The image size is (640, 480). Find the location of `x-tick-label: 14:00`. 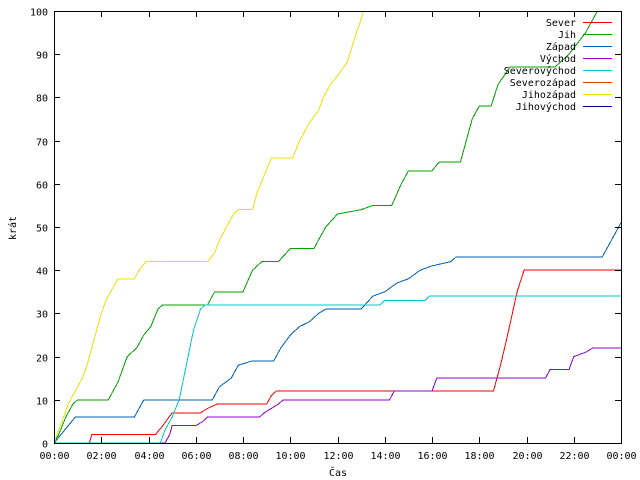

x-tick-label: 14:00 is located at coordinates (385, 456).